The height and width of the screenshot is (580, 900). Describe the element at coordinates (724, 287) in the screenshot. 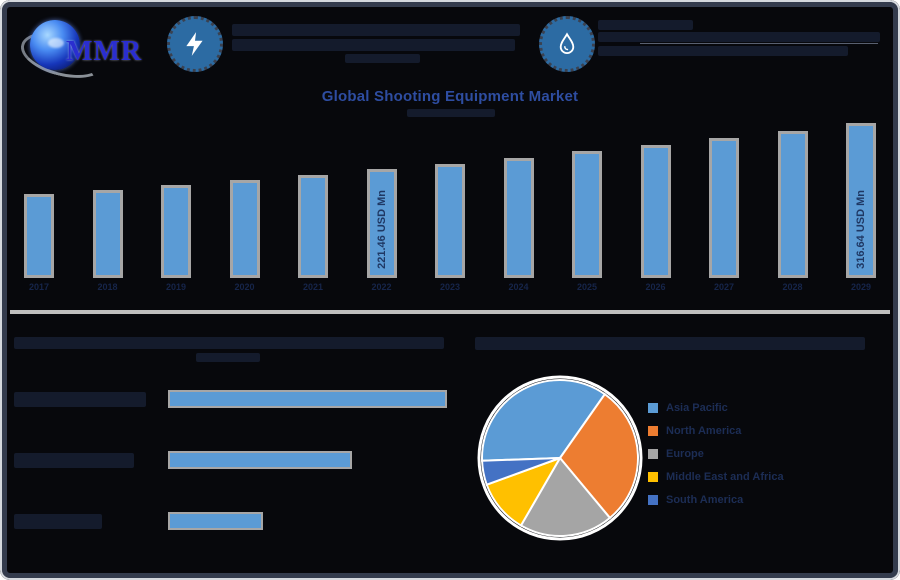

I see `x-axis-tick: 2027` at that location.